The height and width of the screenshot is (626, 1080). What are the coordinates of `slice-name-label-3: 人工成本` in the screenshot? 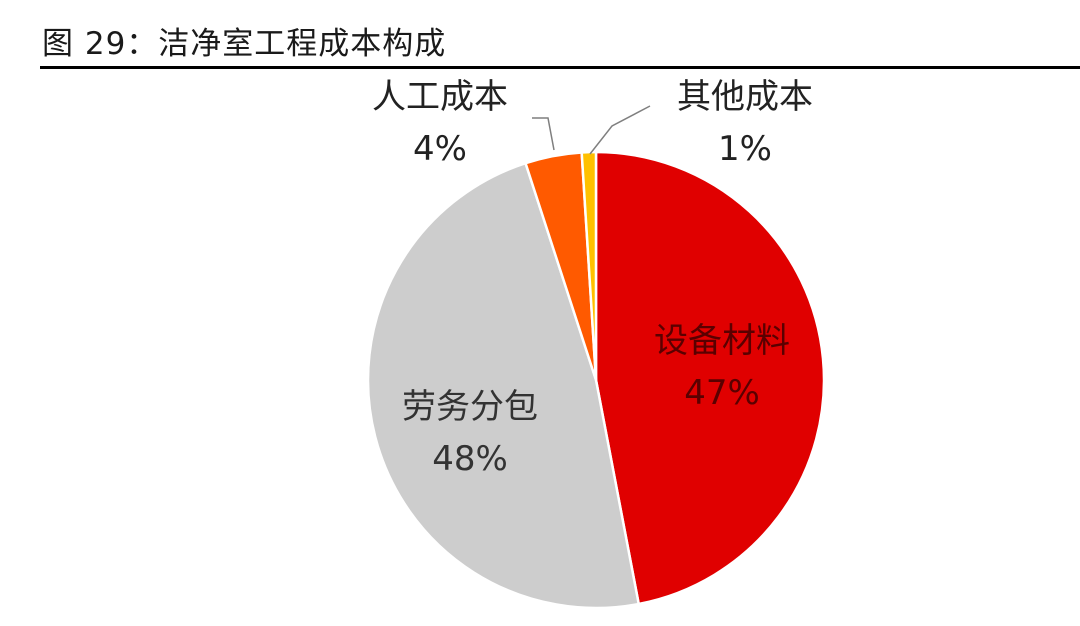 It's located at (440, 97).